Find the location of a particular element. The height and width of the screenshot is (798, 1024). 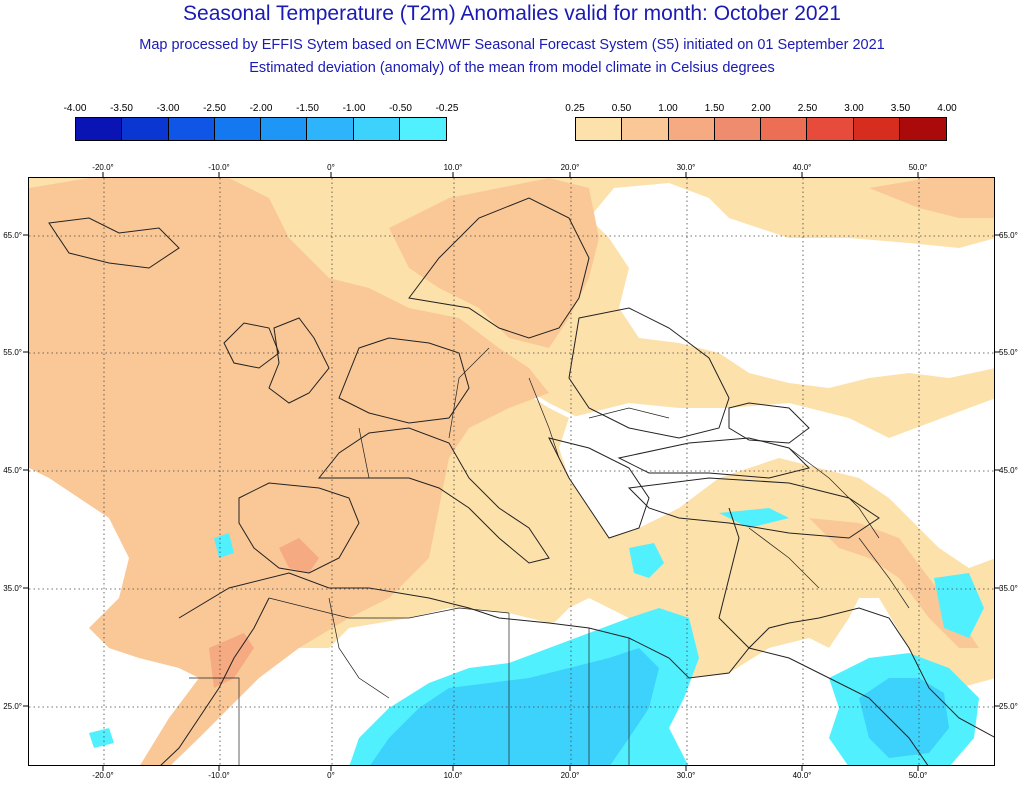

longitude-label-bottom: 50.0° is located at coordinates (918, 775).